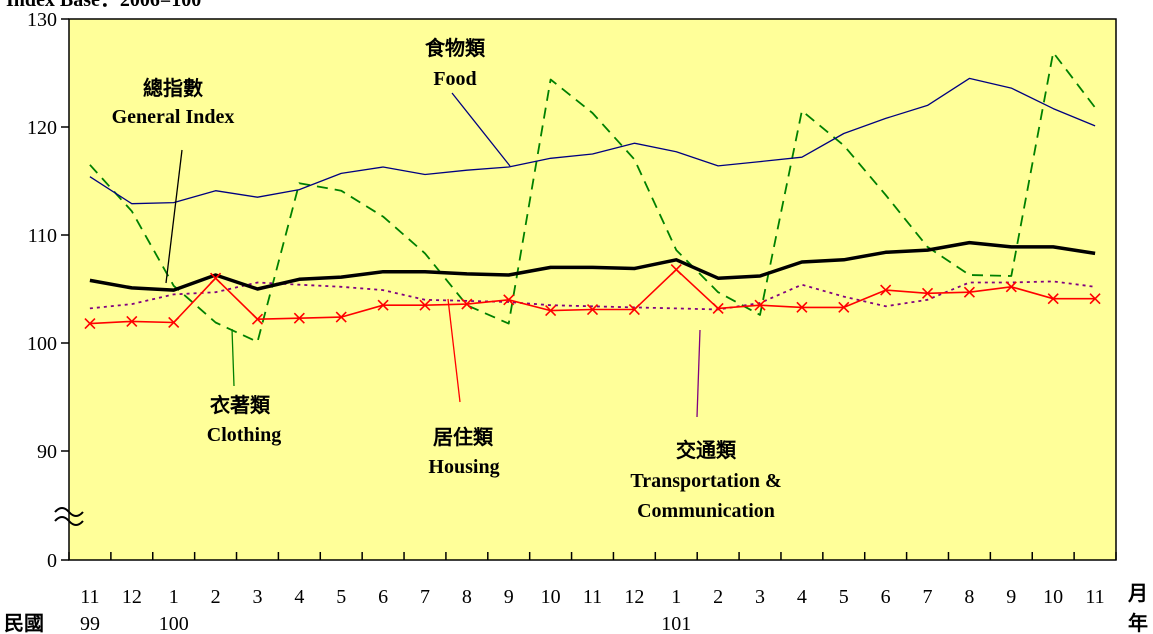  Describe the element at coordinates (592, 266) in the screenshot. I see `series-line-general` at that location.